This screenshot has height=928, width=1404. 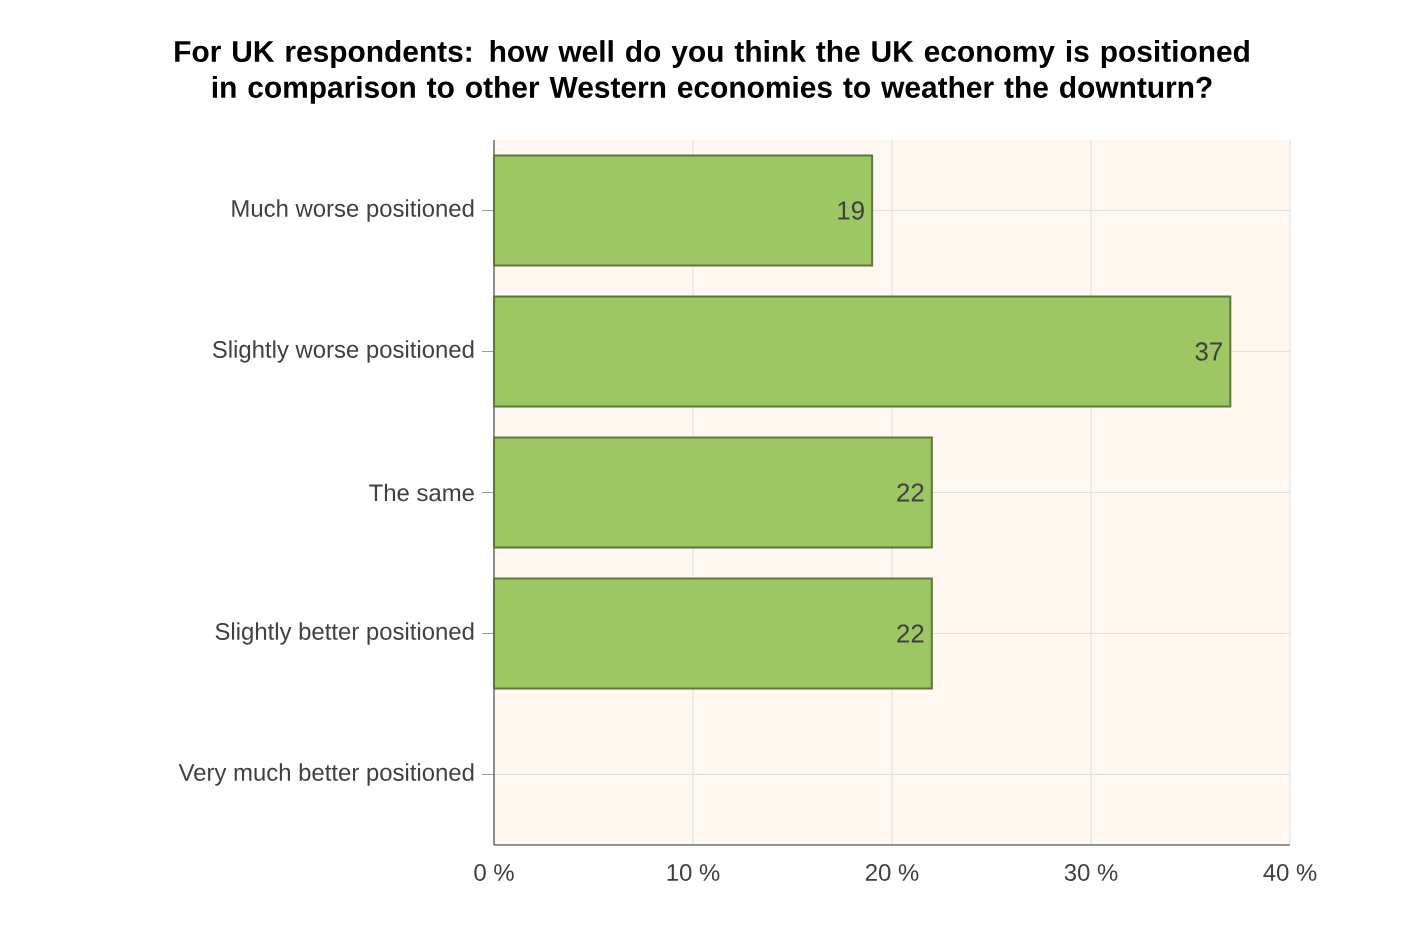 What do you see at coordinates (1208, 351) in the screenshot?
I see `data-label: 37` at bounding box center [1208, 351].